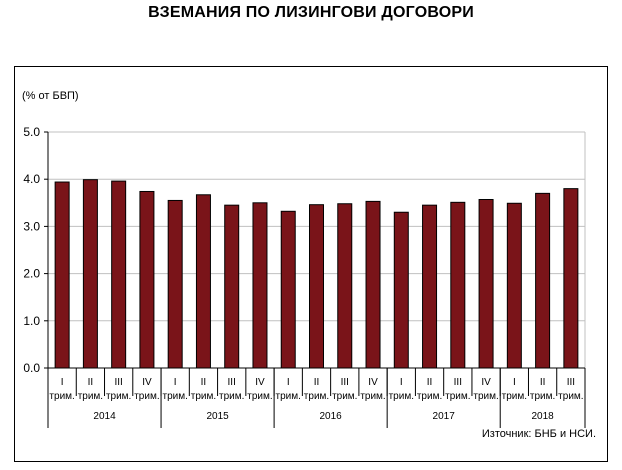 The width and height of the screenshot is (622, 470). What do you see at coordinates (104, 416) in the screenshot?
I see `year-label: 2014` at bounding box center [104, 416].